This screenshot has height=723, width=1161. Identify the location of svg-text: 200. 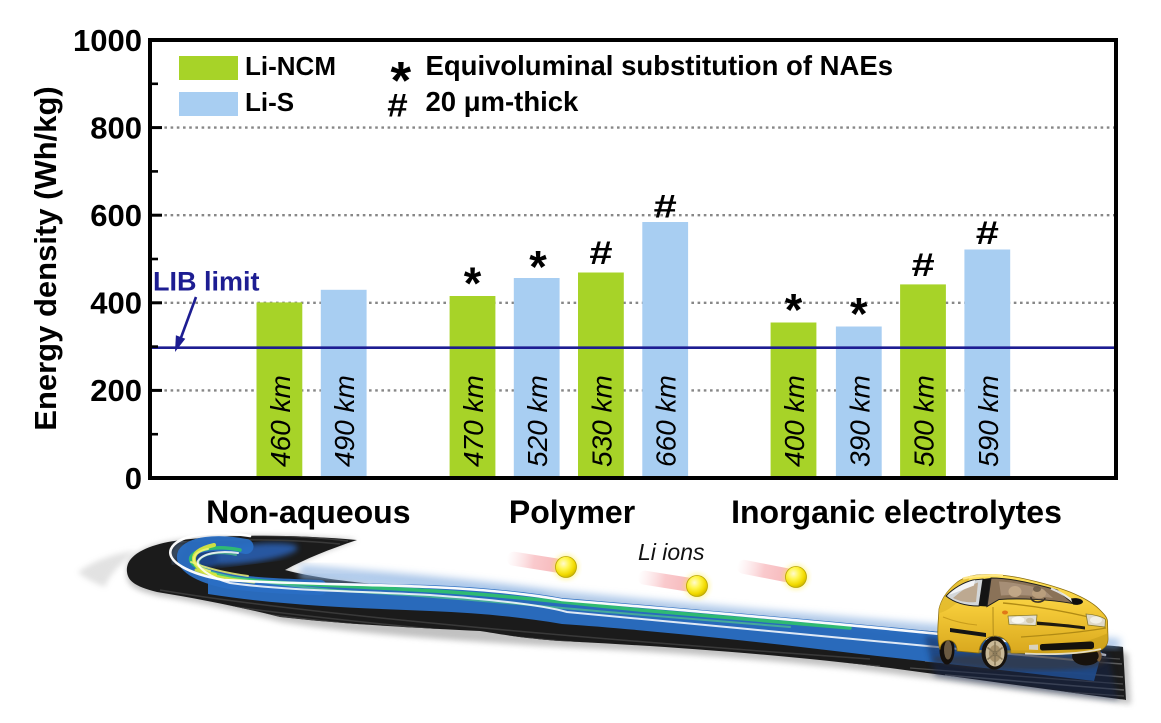
(116, 390).